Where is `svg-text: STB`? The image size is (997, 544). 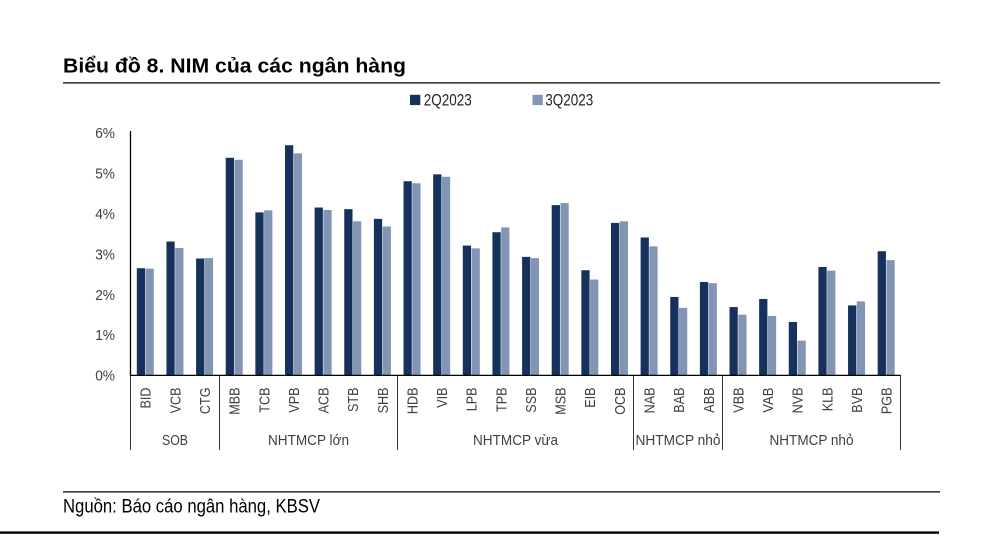
svg-text: STB is located at coordinates (353, 400).